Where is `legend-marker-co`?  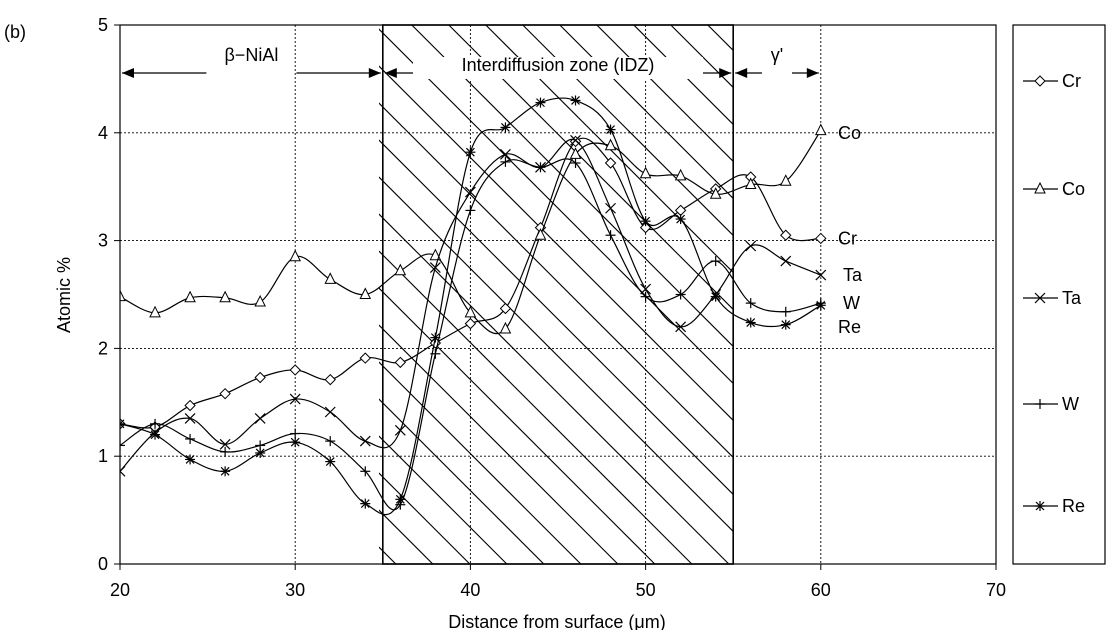 legend-marker-co is located at coordinates (1040, 187).